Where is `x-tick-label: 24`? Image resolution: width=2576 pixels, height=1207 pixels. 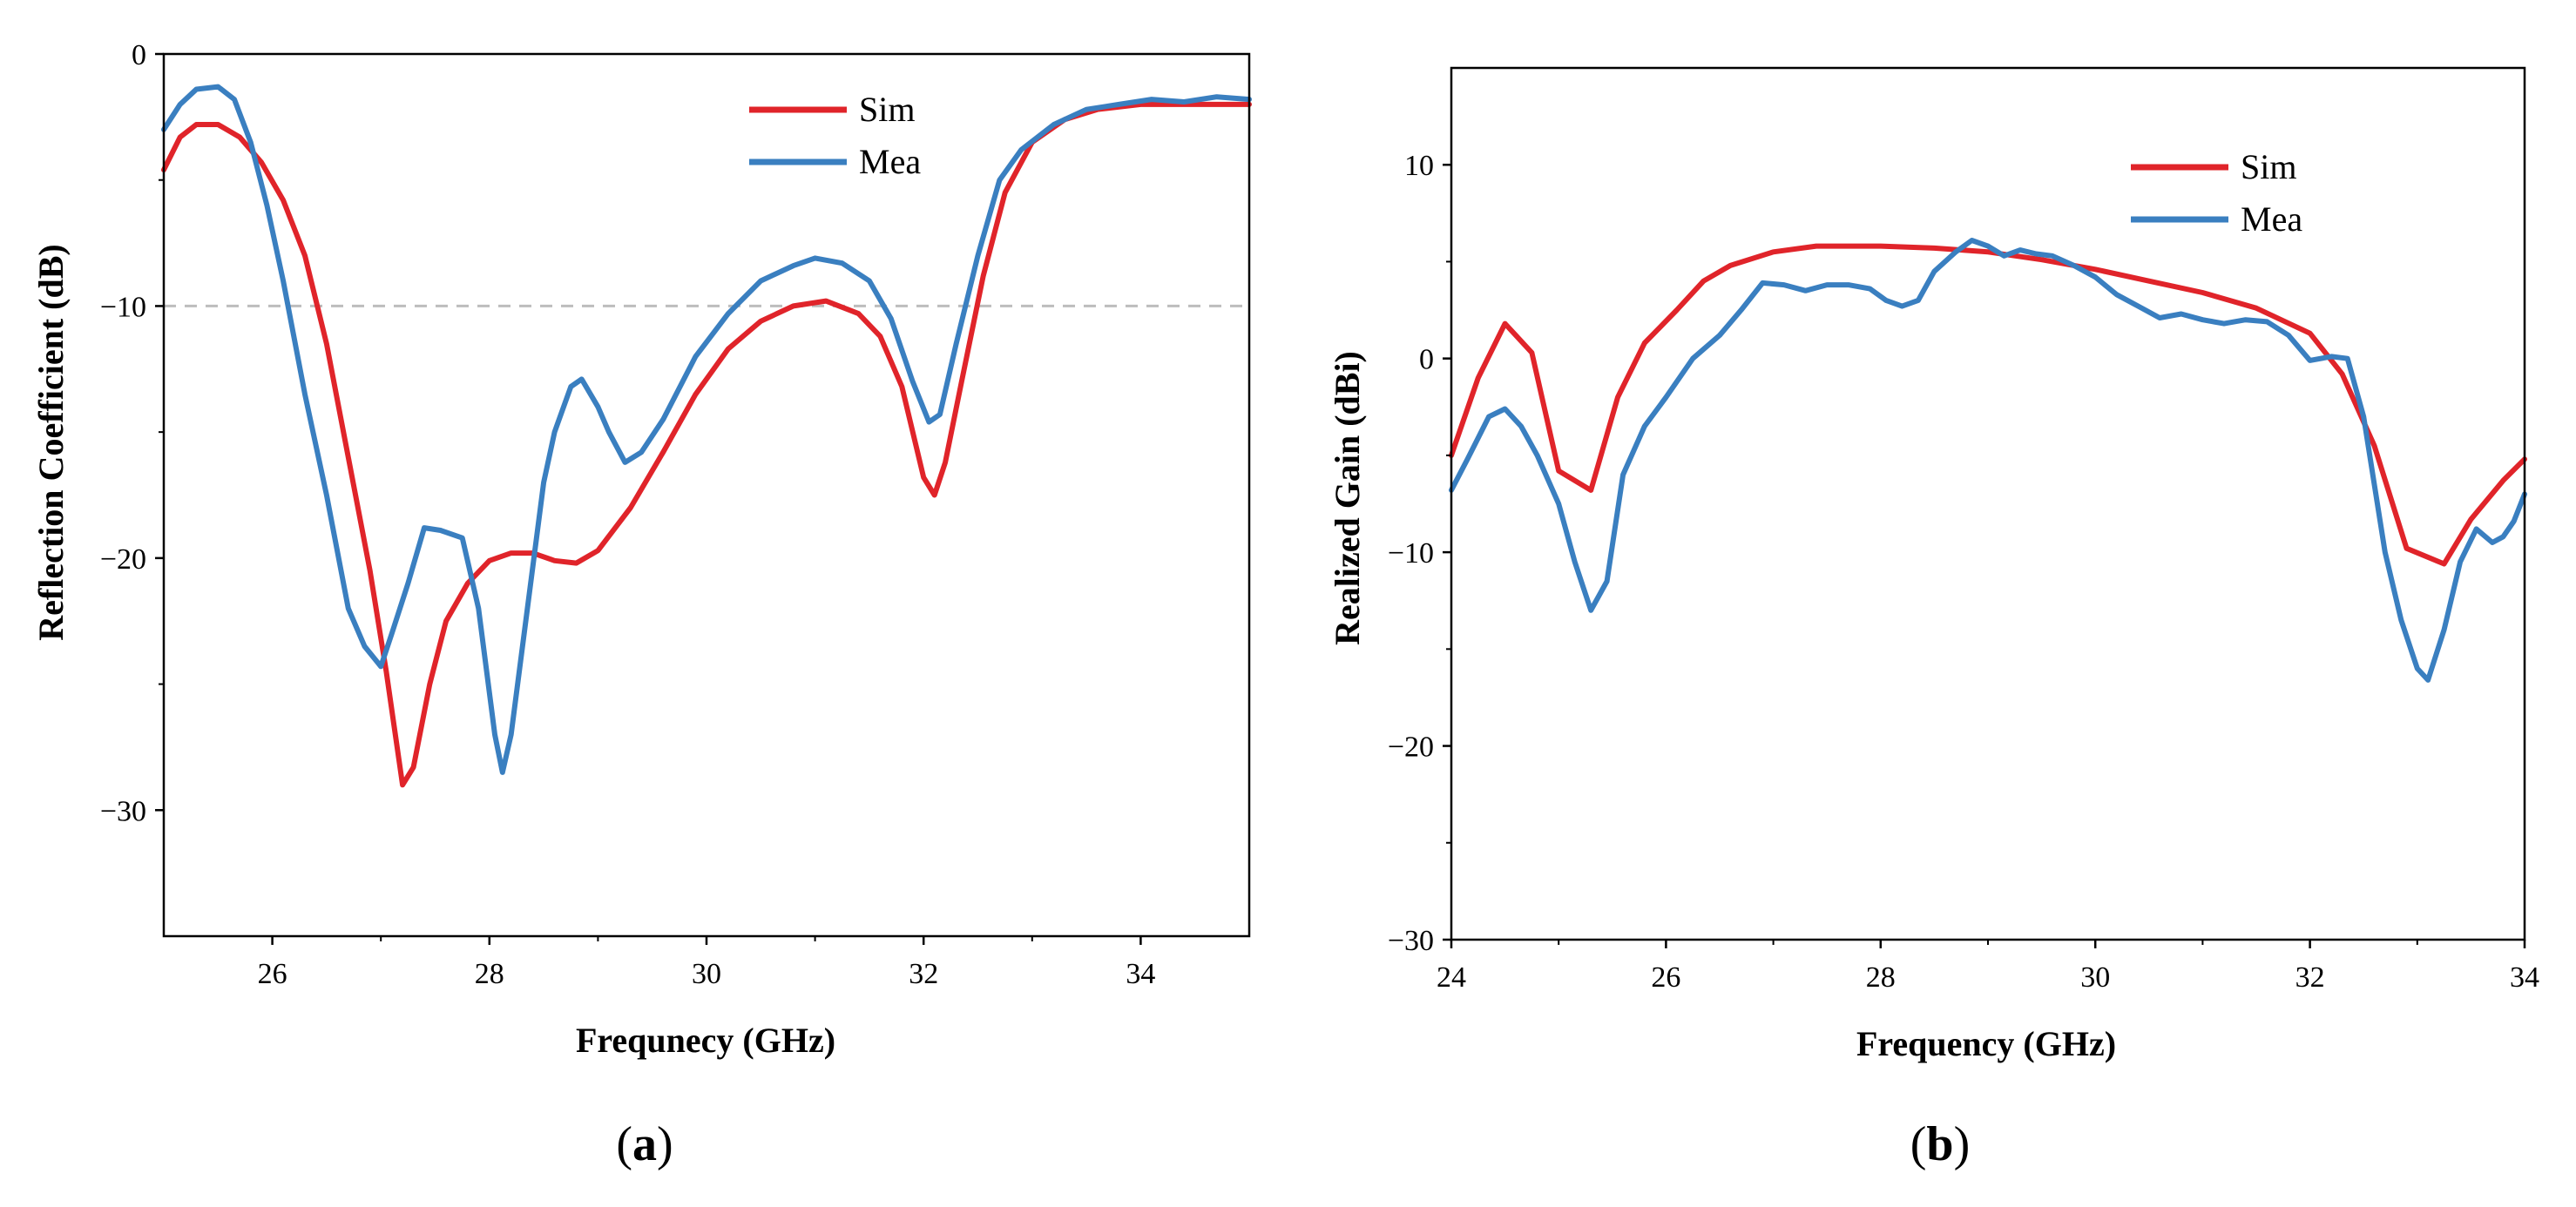
x-tick-label: 24 is located at coordinates (1451, 978).